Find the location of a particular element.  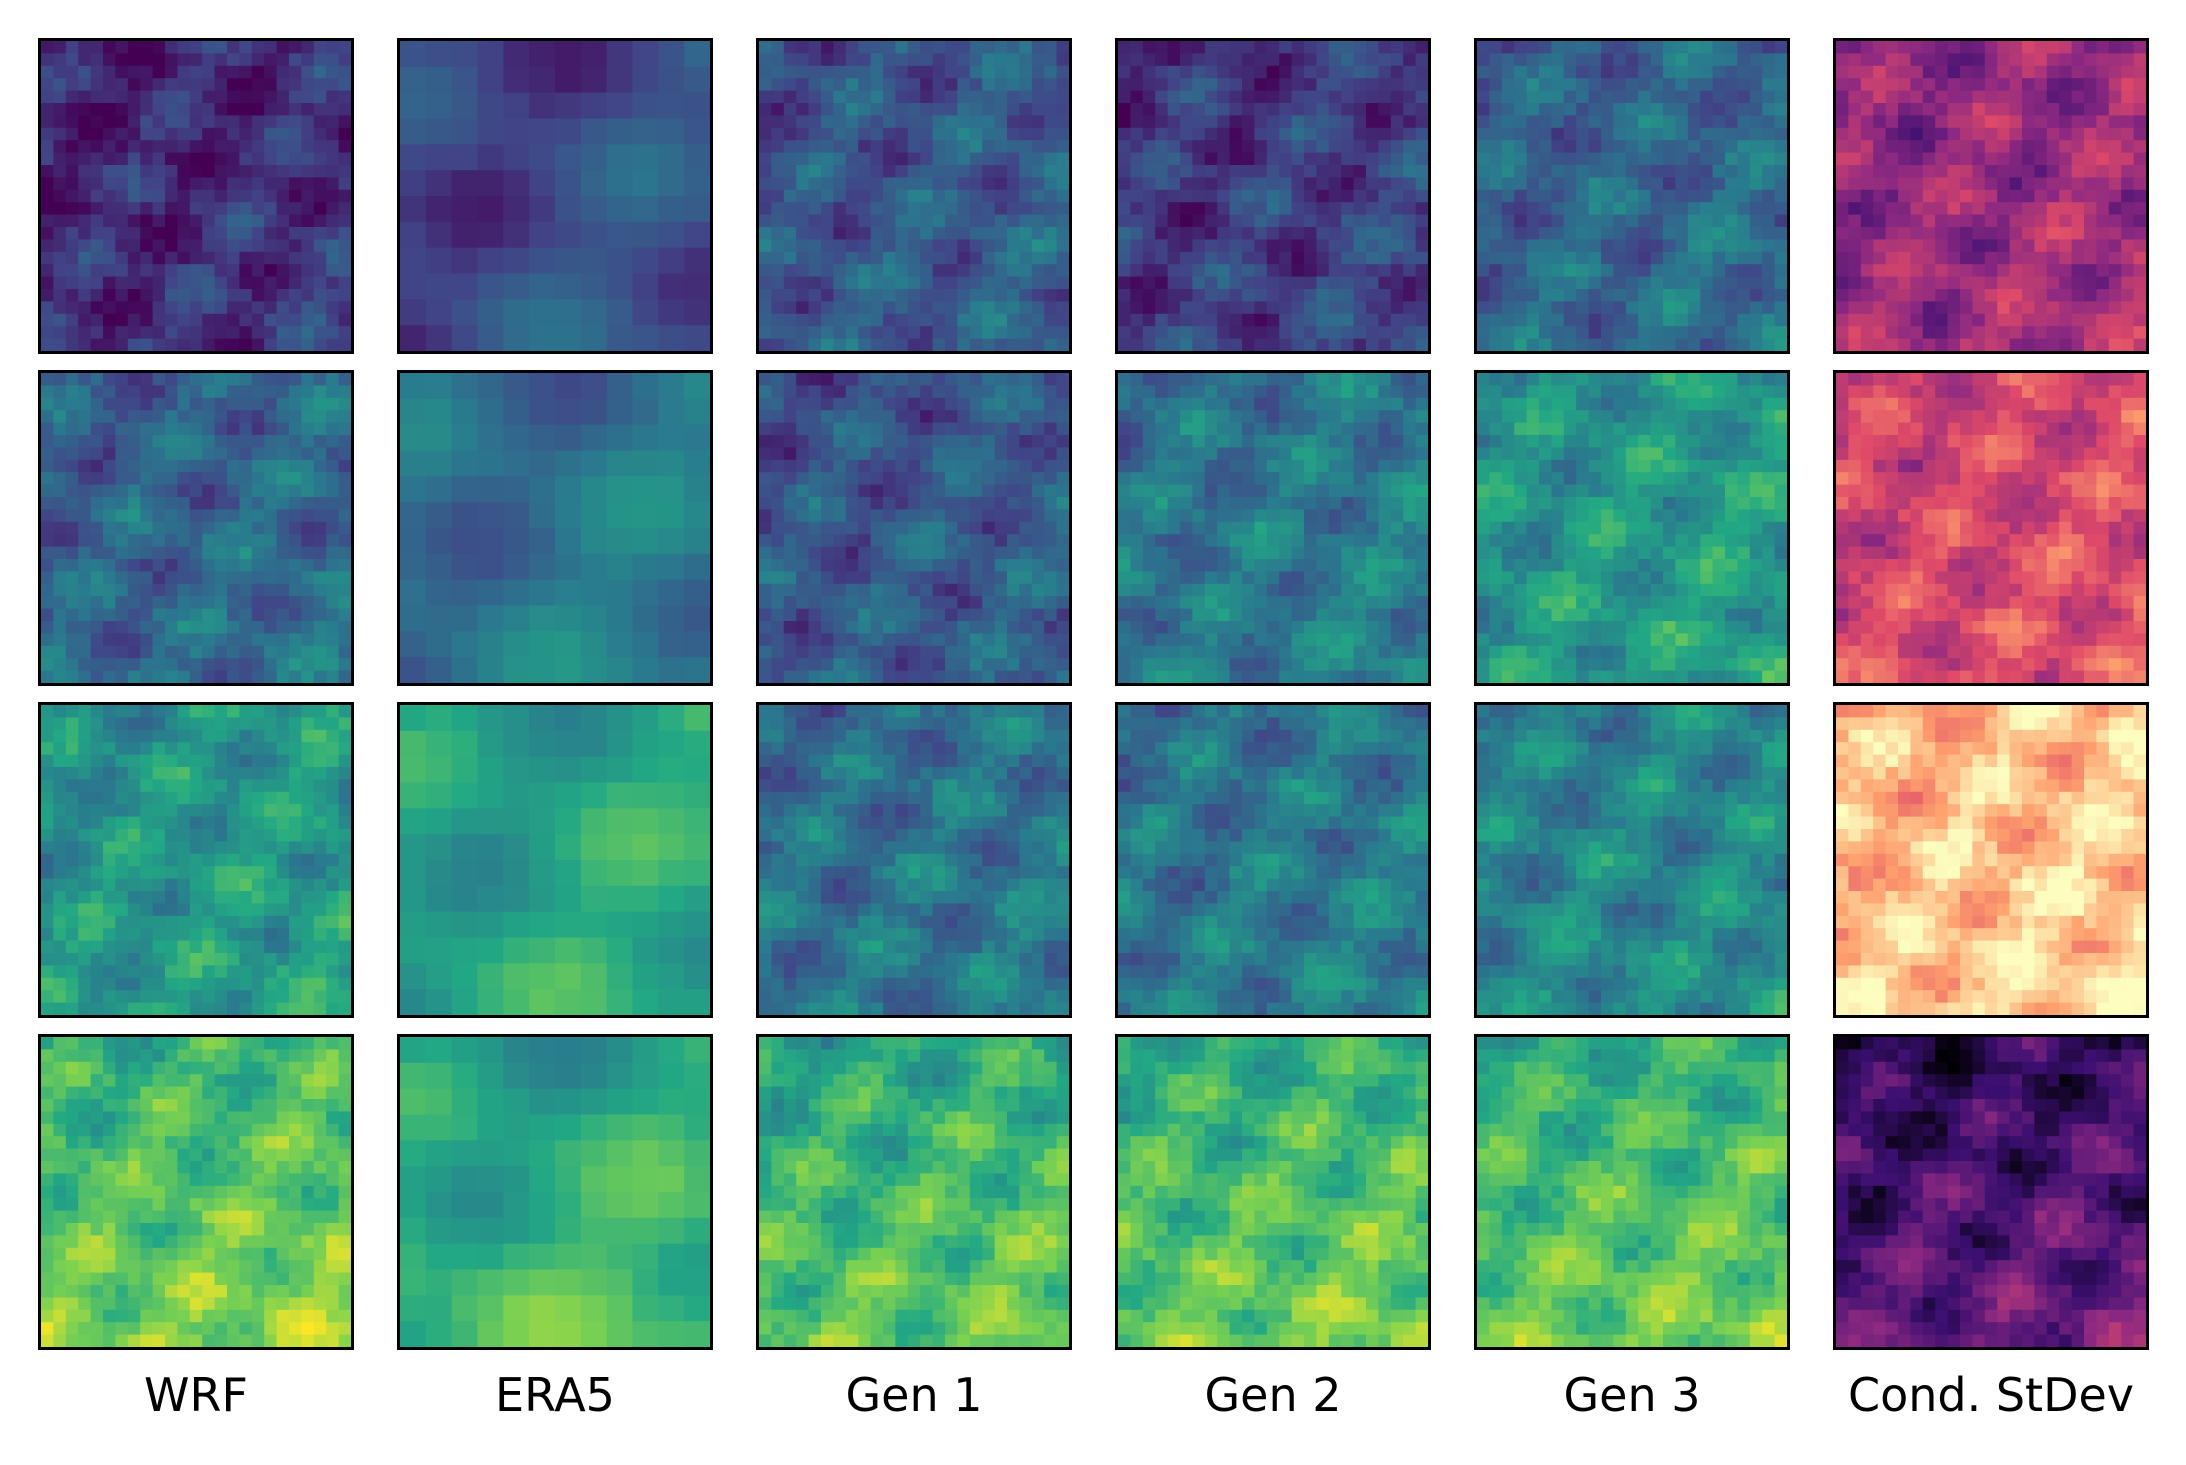

column-label: Gen 3 is located at coordinates (1632, 1395).